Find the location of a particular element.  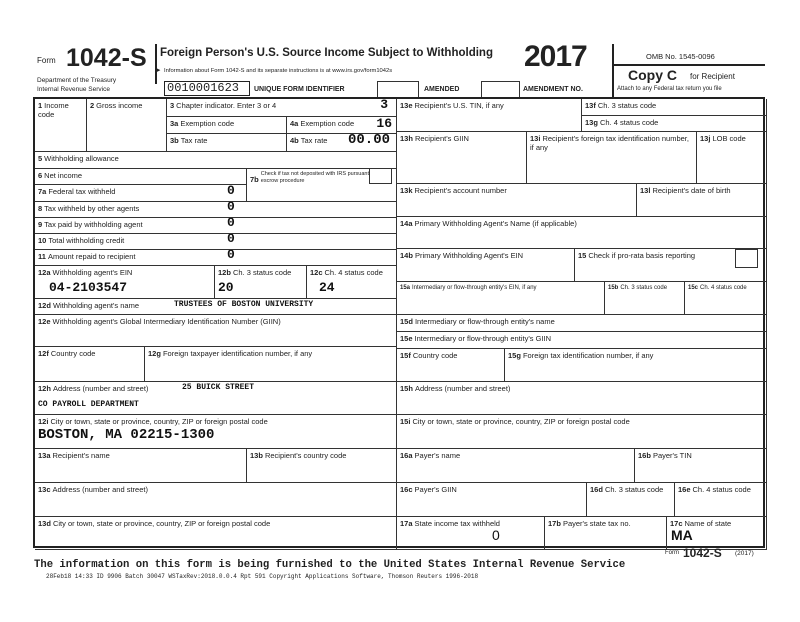

box-number: 11 is located at coordinates (42, 256).